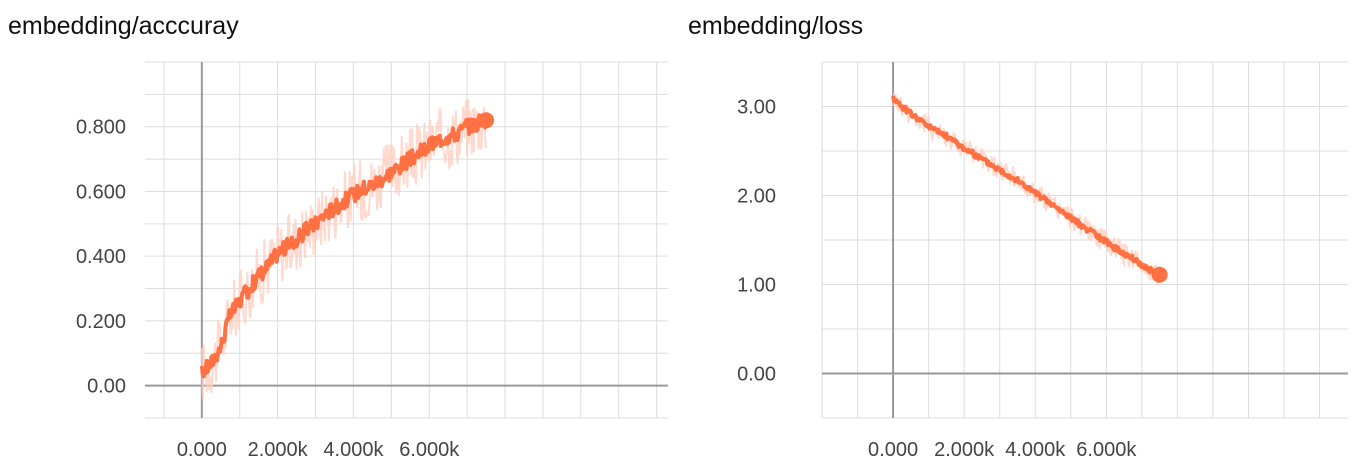 This screenshot has width=1368, height=468. Describe the element at coordinates (776, 26) in the screenshot. I see `chart-title-loss: embedding/loss` at that location.